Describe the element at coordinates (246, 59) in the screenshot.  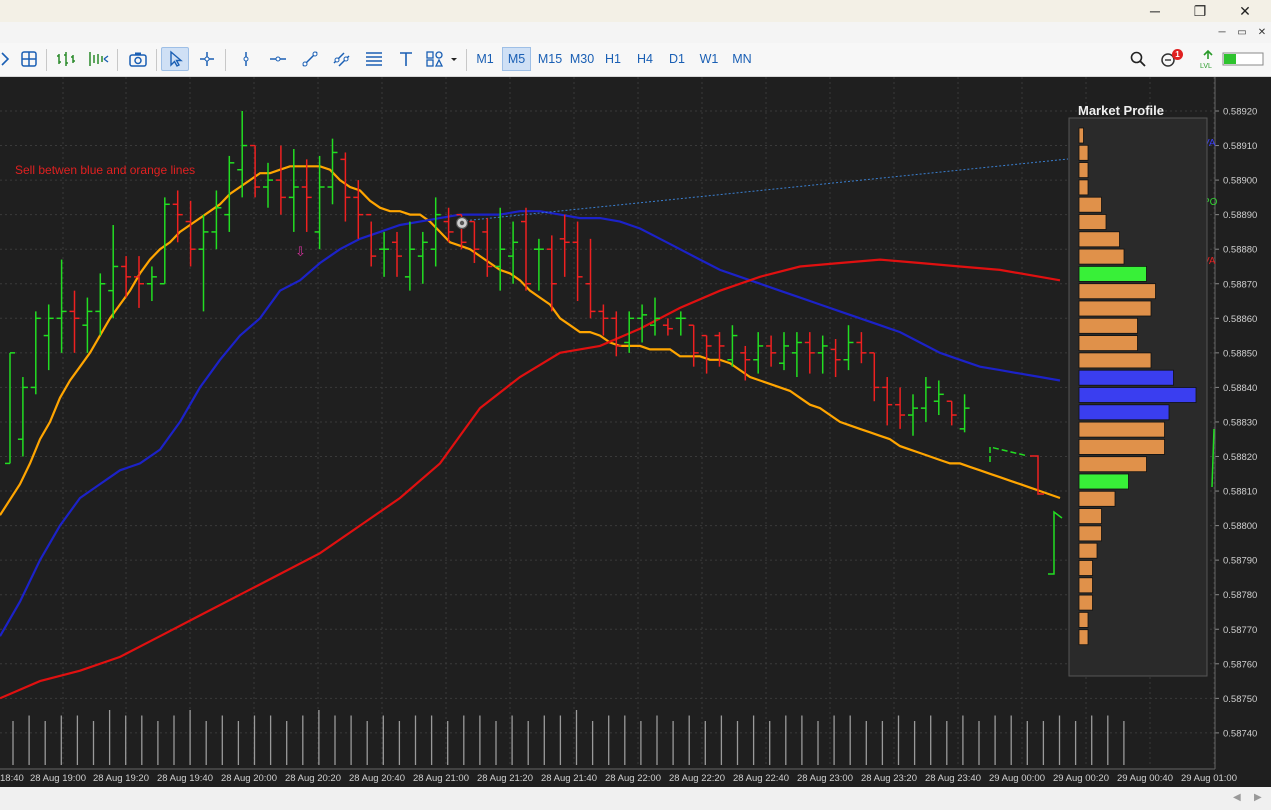
I see `vertical-line-icon` at that location.